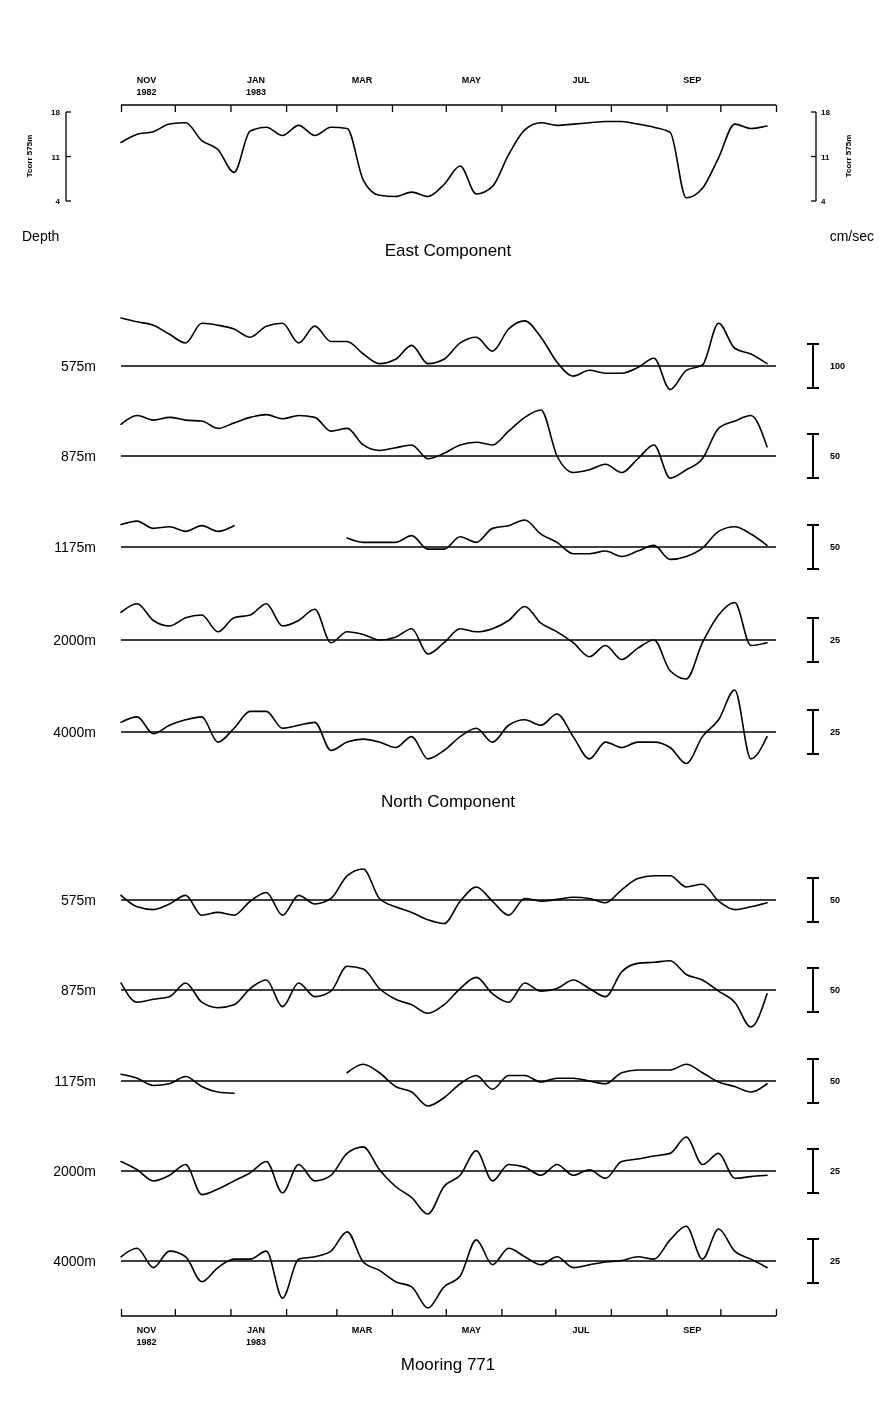 This screenshot has height=1426, width=882. Describe the element at coordinates (848, 156) in the screenshot. I see `y2-axis-title: Tcorr 575m` at that location.